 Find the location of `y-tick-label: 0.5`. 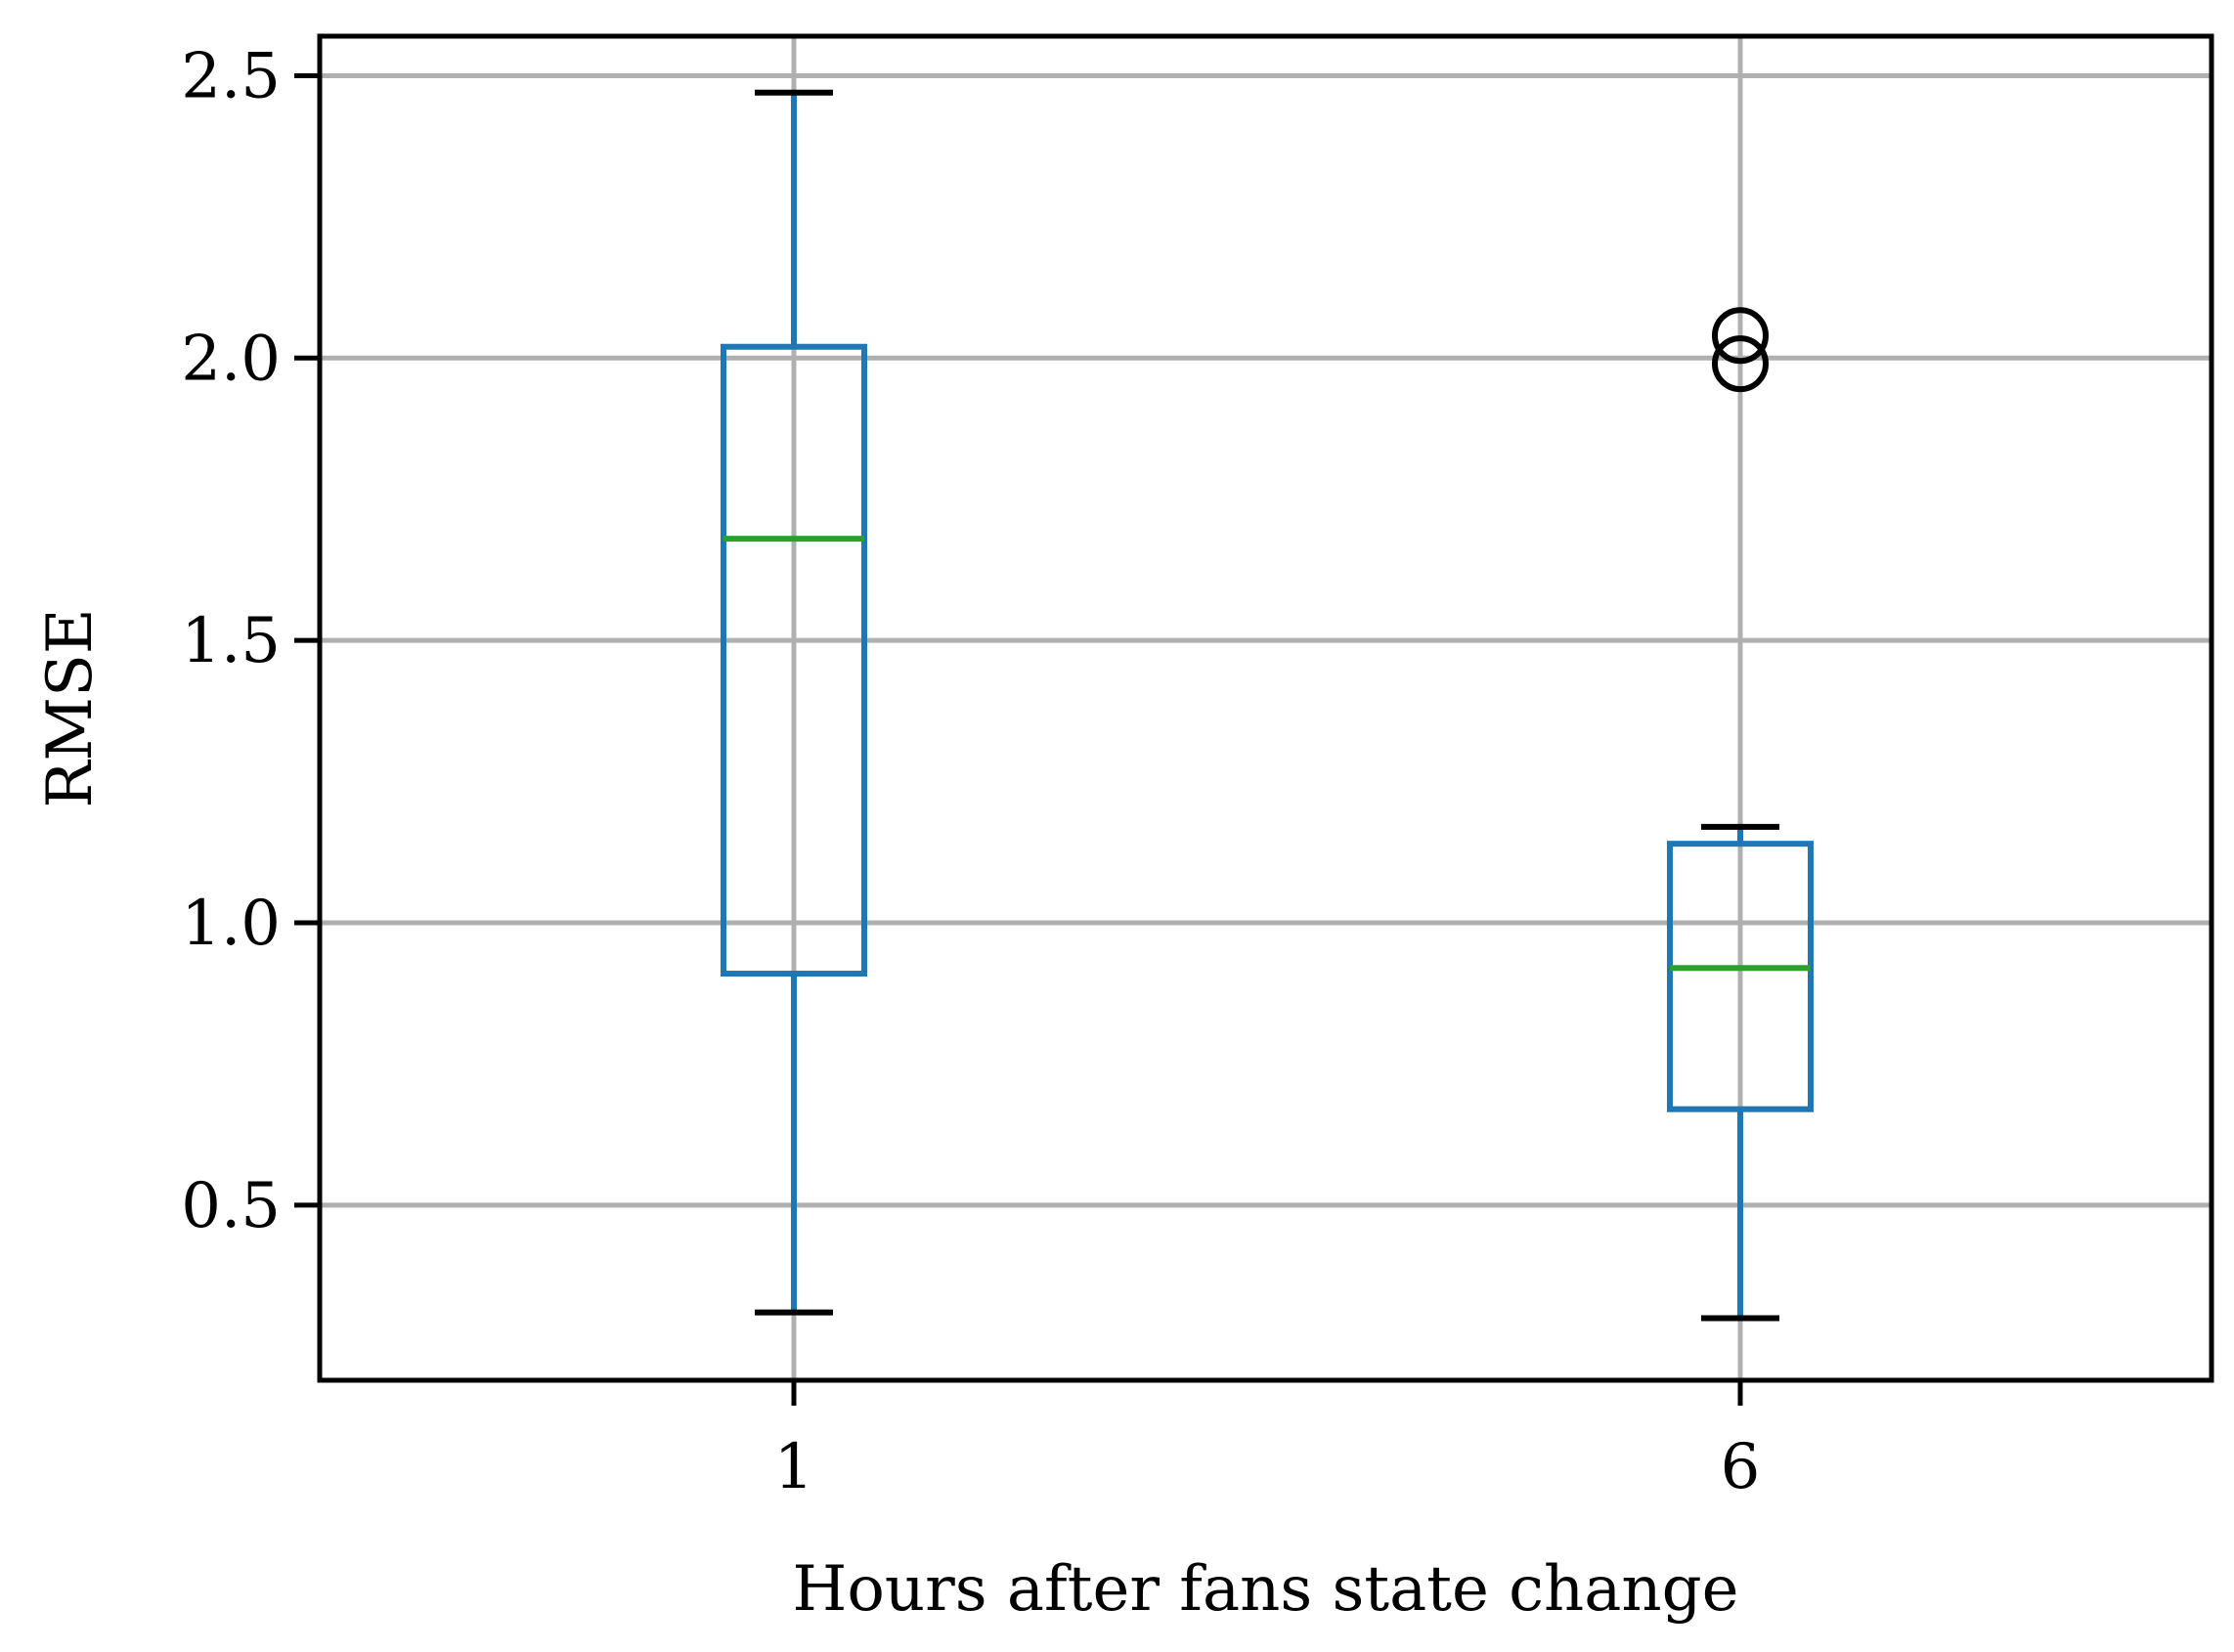

y-tick-label: 0.5 is located at coordinates (231, 1206).